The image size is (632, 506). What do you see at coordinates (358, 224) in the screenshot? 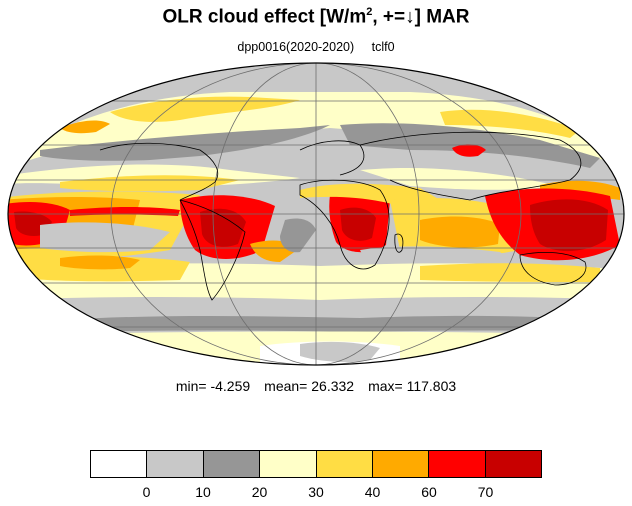
I see `field-africa-darkred` at bounding box center [358, 224].